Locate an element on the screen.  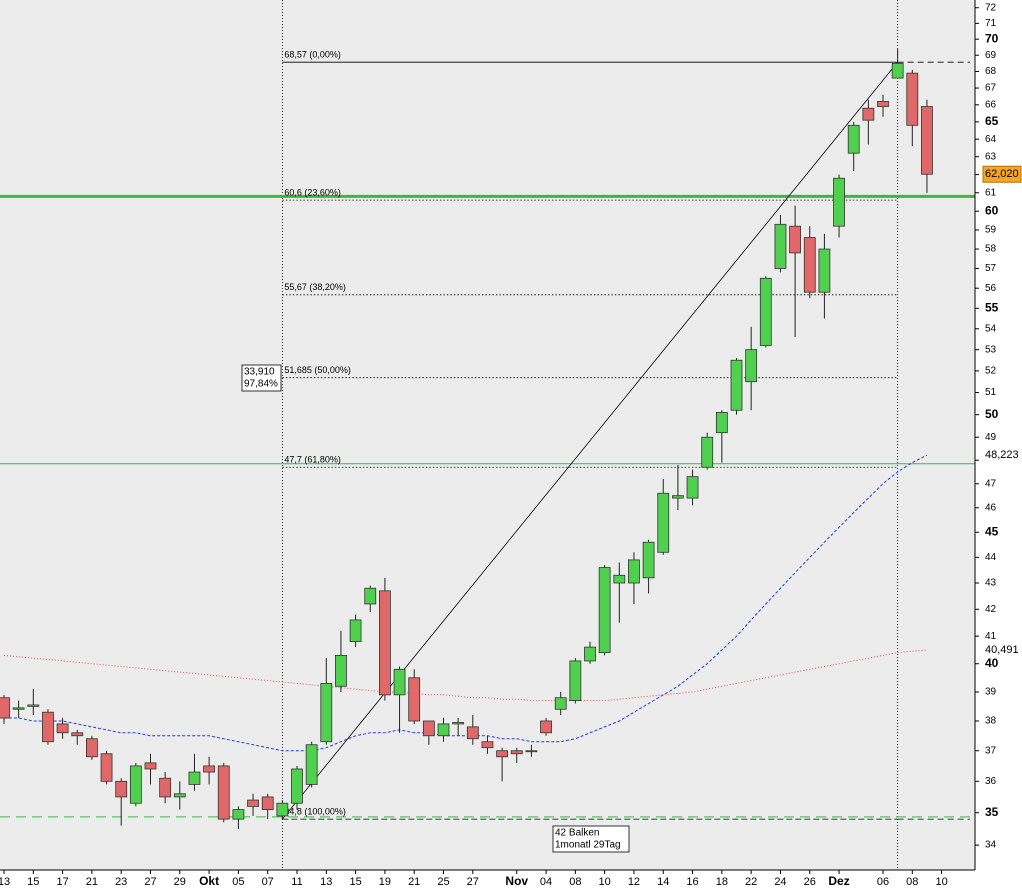
x-tick-label: Dez is located at coordinates (838, 881).